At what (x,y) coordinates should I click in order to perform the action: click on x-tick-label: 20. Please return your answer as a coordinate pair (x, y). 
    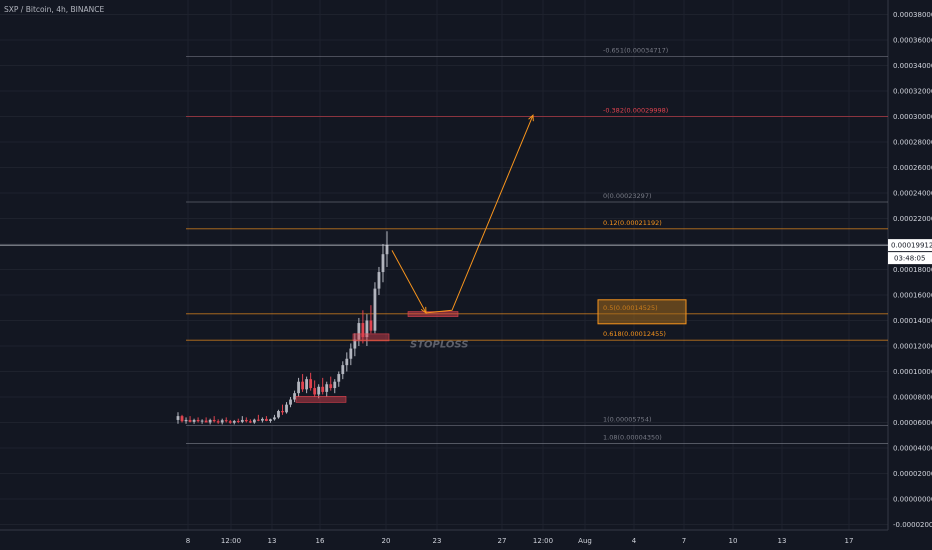
    Looking at the image, I should click on (386, 541).